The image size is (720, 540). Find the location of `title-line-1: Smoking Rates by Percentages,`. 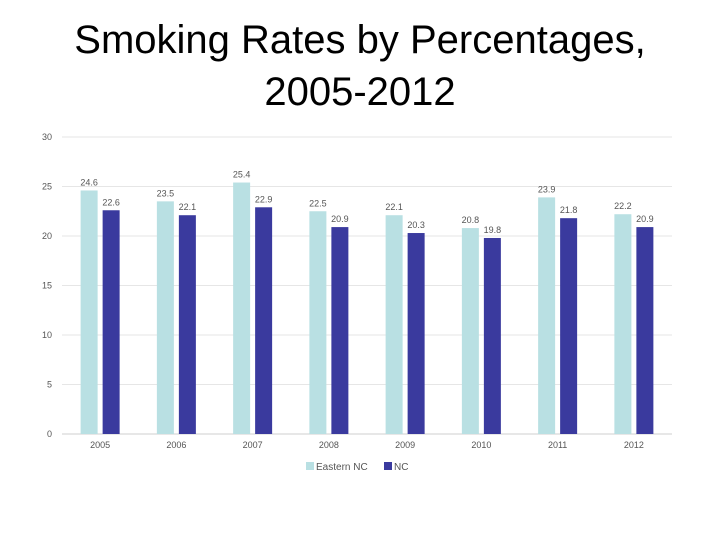

title-line-1: Smoking Rates by Percentages, is located at coordinates (360, 40).